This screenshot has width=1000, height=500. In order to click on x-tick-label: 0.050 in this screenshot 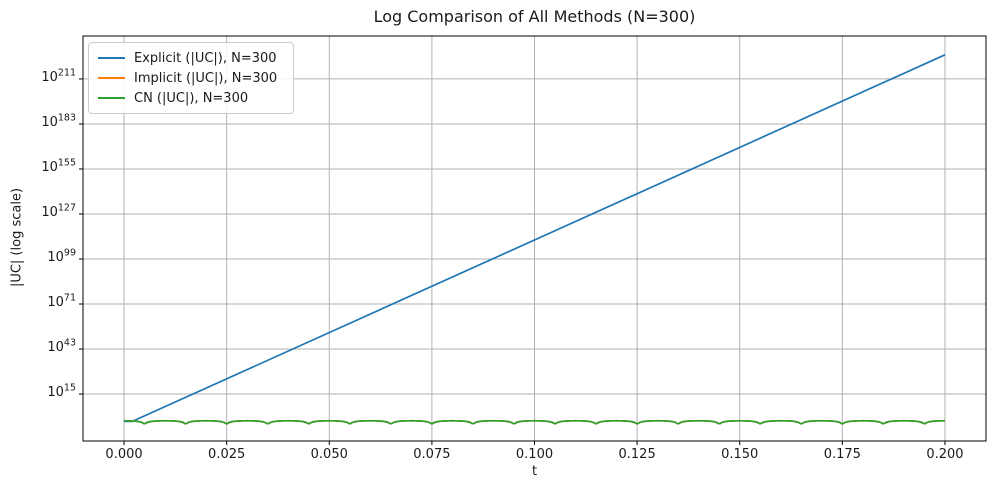, I will do `click(329, 454)`.